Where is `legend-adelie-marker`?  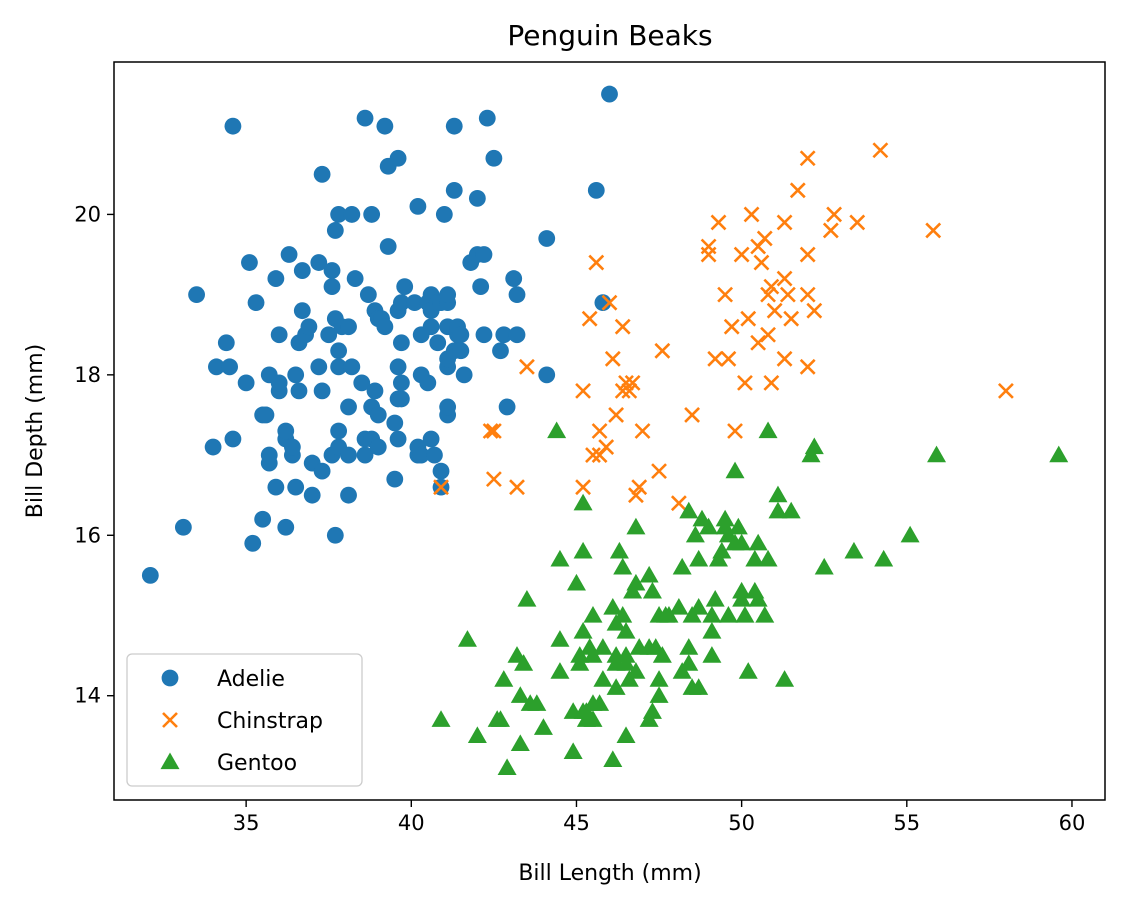 legend-adelie-marker is located at coordinates (170, 678).